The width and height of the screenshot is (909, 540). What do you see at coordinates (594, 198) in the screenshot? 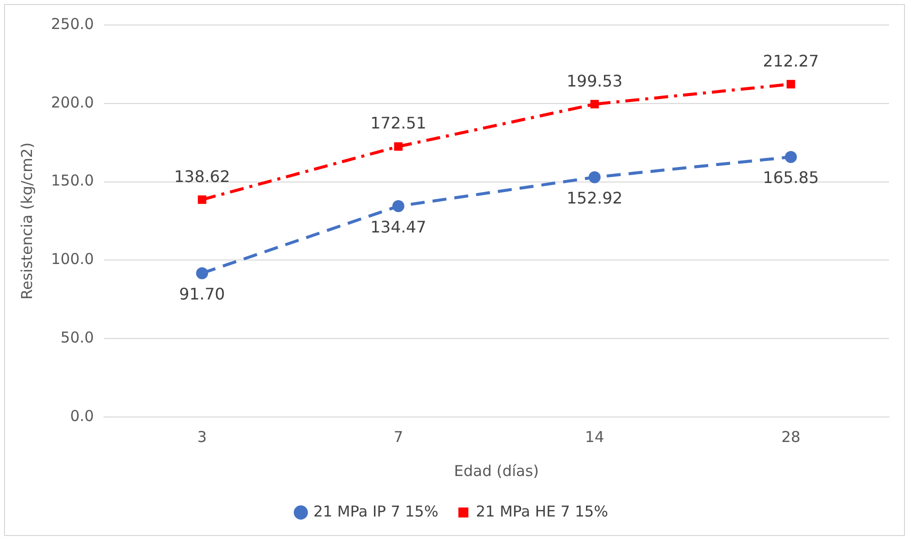
I see `data-label: 152.92` at bounding box center [594, 198].